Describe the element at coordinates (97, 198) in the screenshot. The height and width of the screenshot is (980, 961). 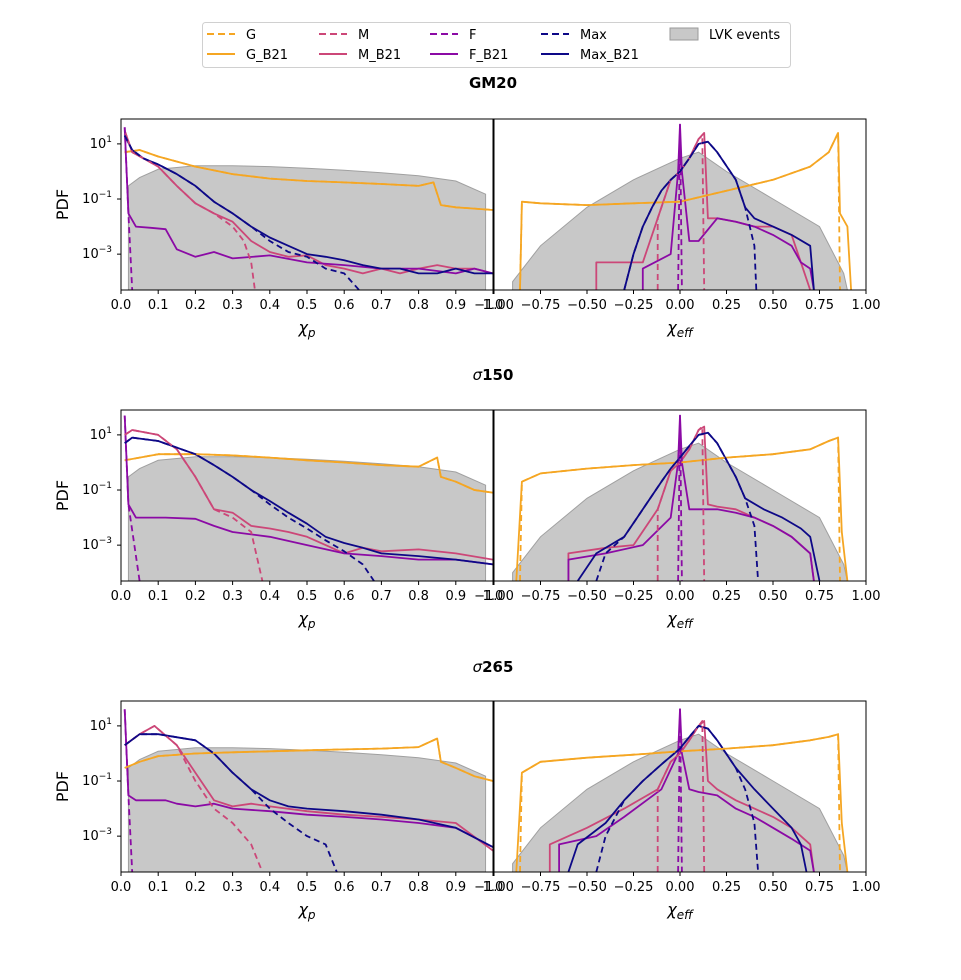
I see `y-tick-label: 10⁻¹` at that location.